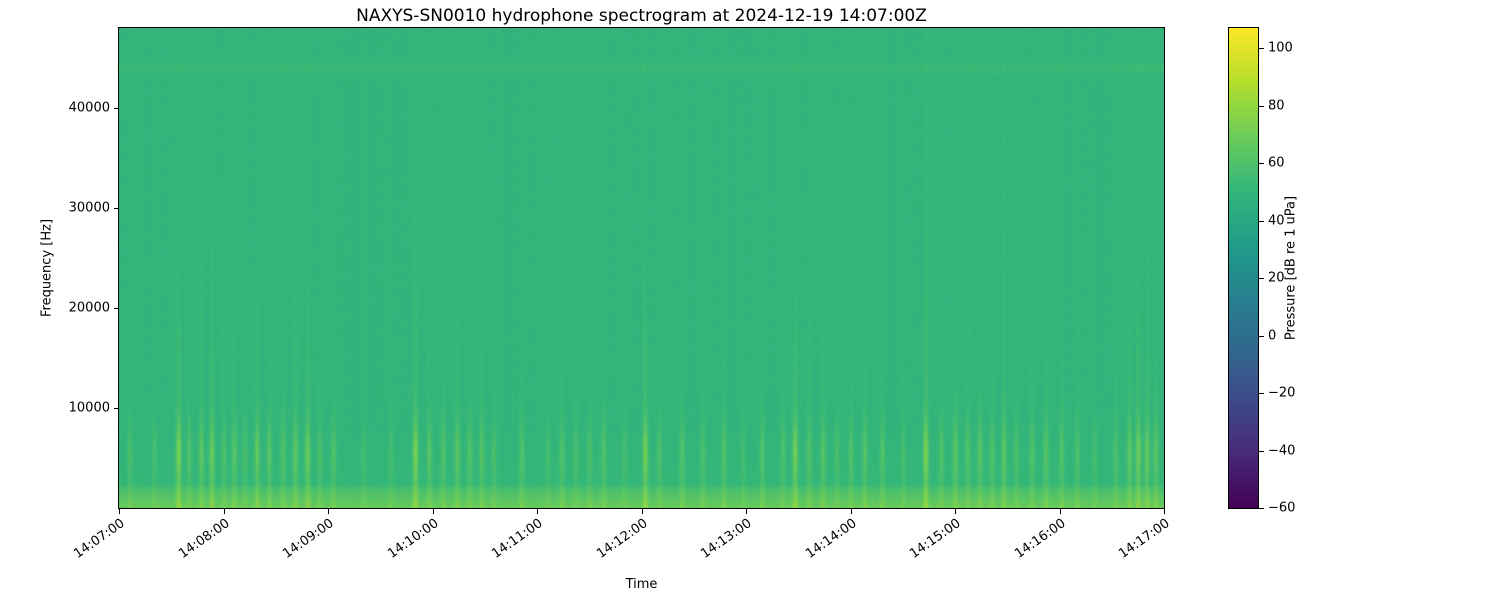 This screenshot has width=1500, height=600. What do you see at coordinates (1280, 48) in the screenshot?
I see `colorbar-tick-label: 100` at bounding box center [1280, 48].